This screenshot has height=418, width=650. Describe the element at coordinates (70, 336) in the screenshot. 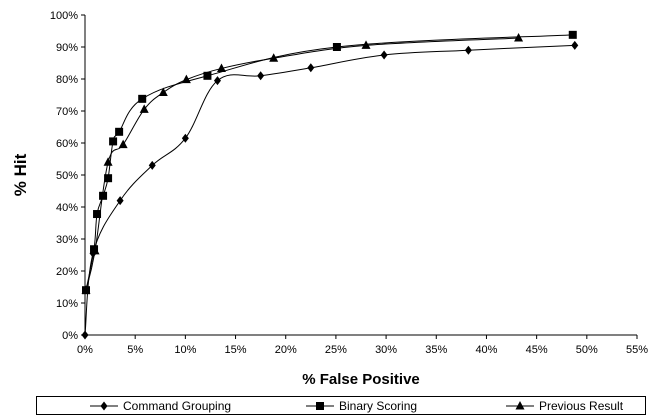

I see `y-tick-label: 0%` at that location.